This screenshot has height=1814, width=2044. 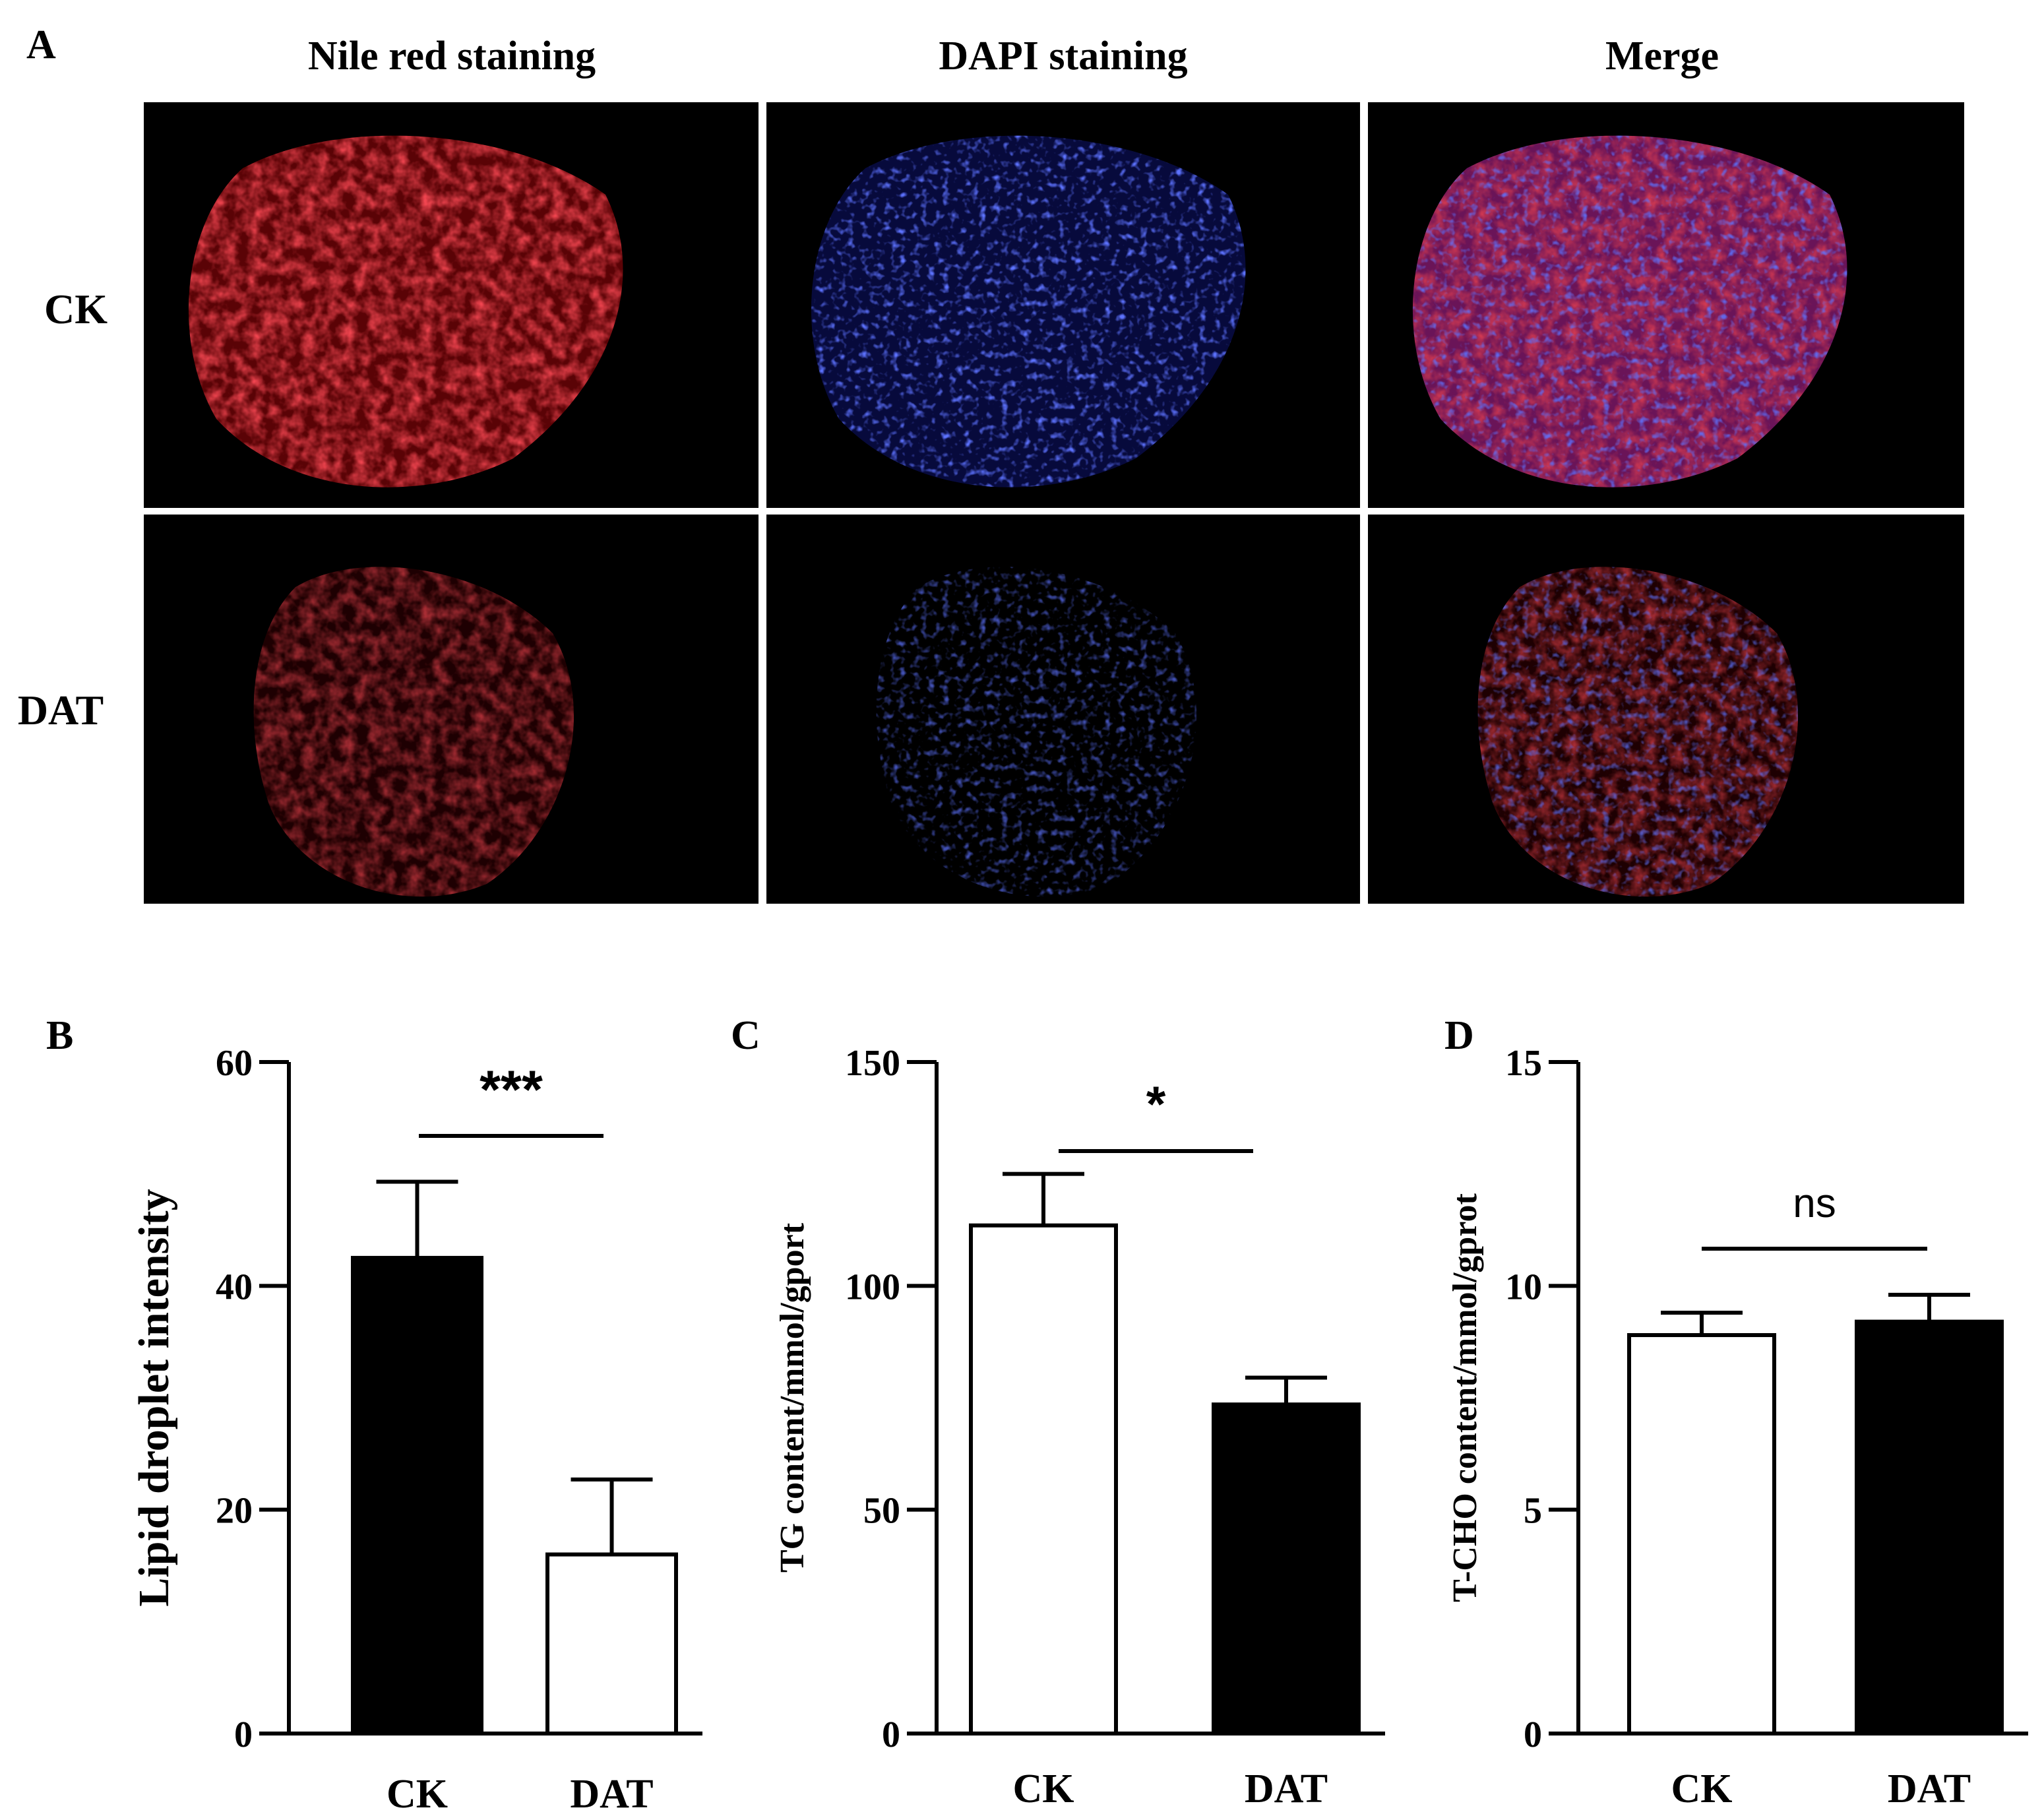 What do you see at coordinates (61, 710) in the screenshot?
I see `row-label-dat: DAT` at bounding box center [61, 710].